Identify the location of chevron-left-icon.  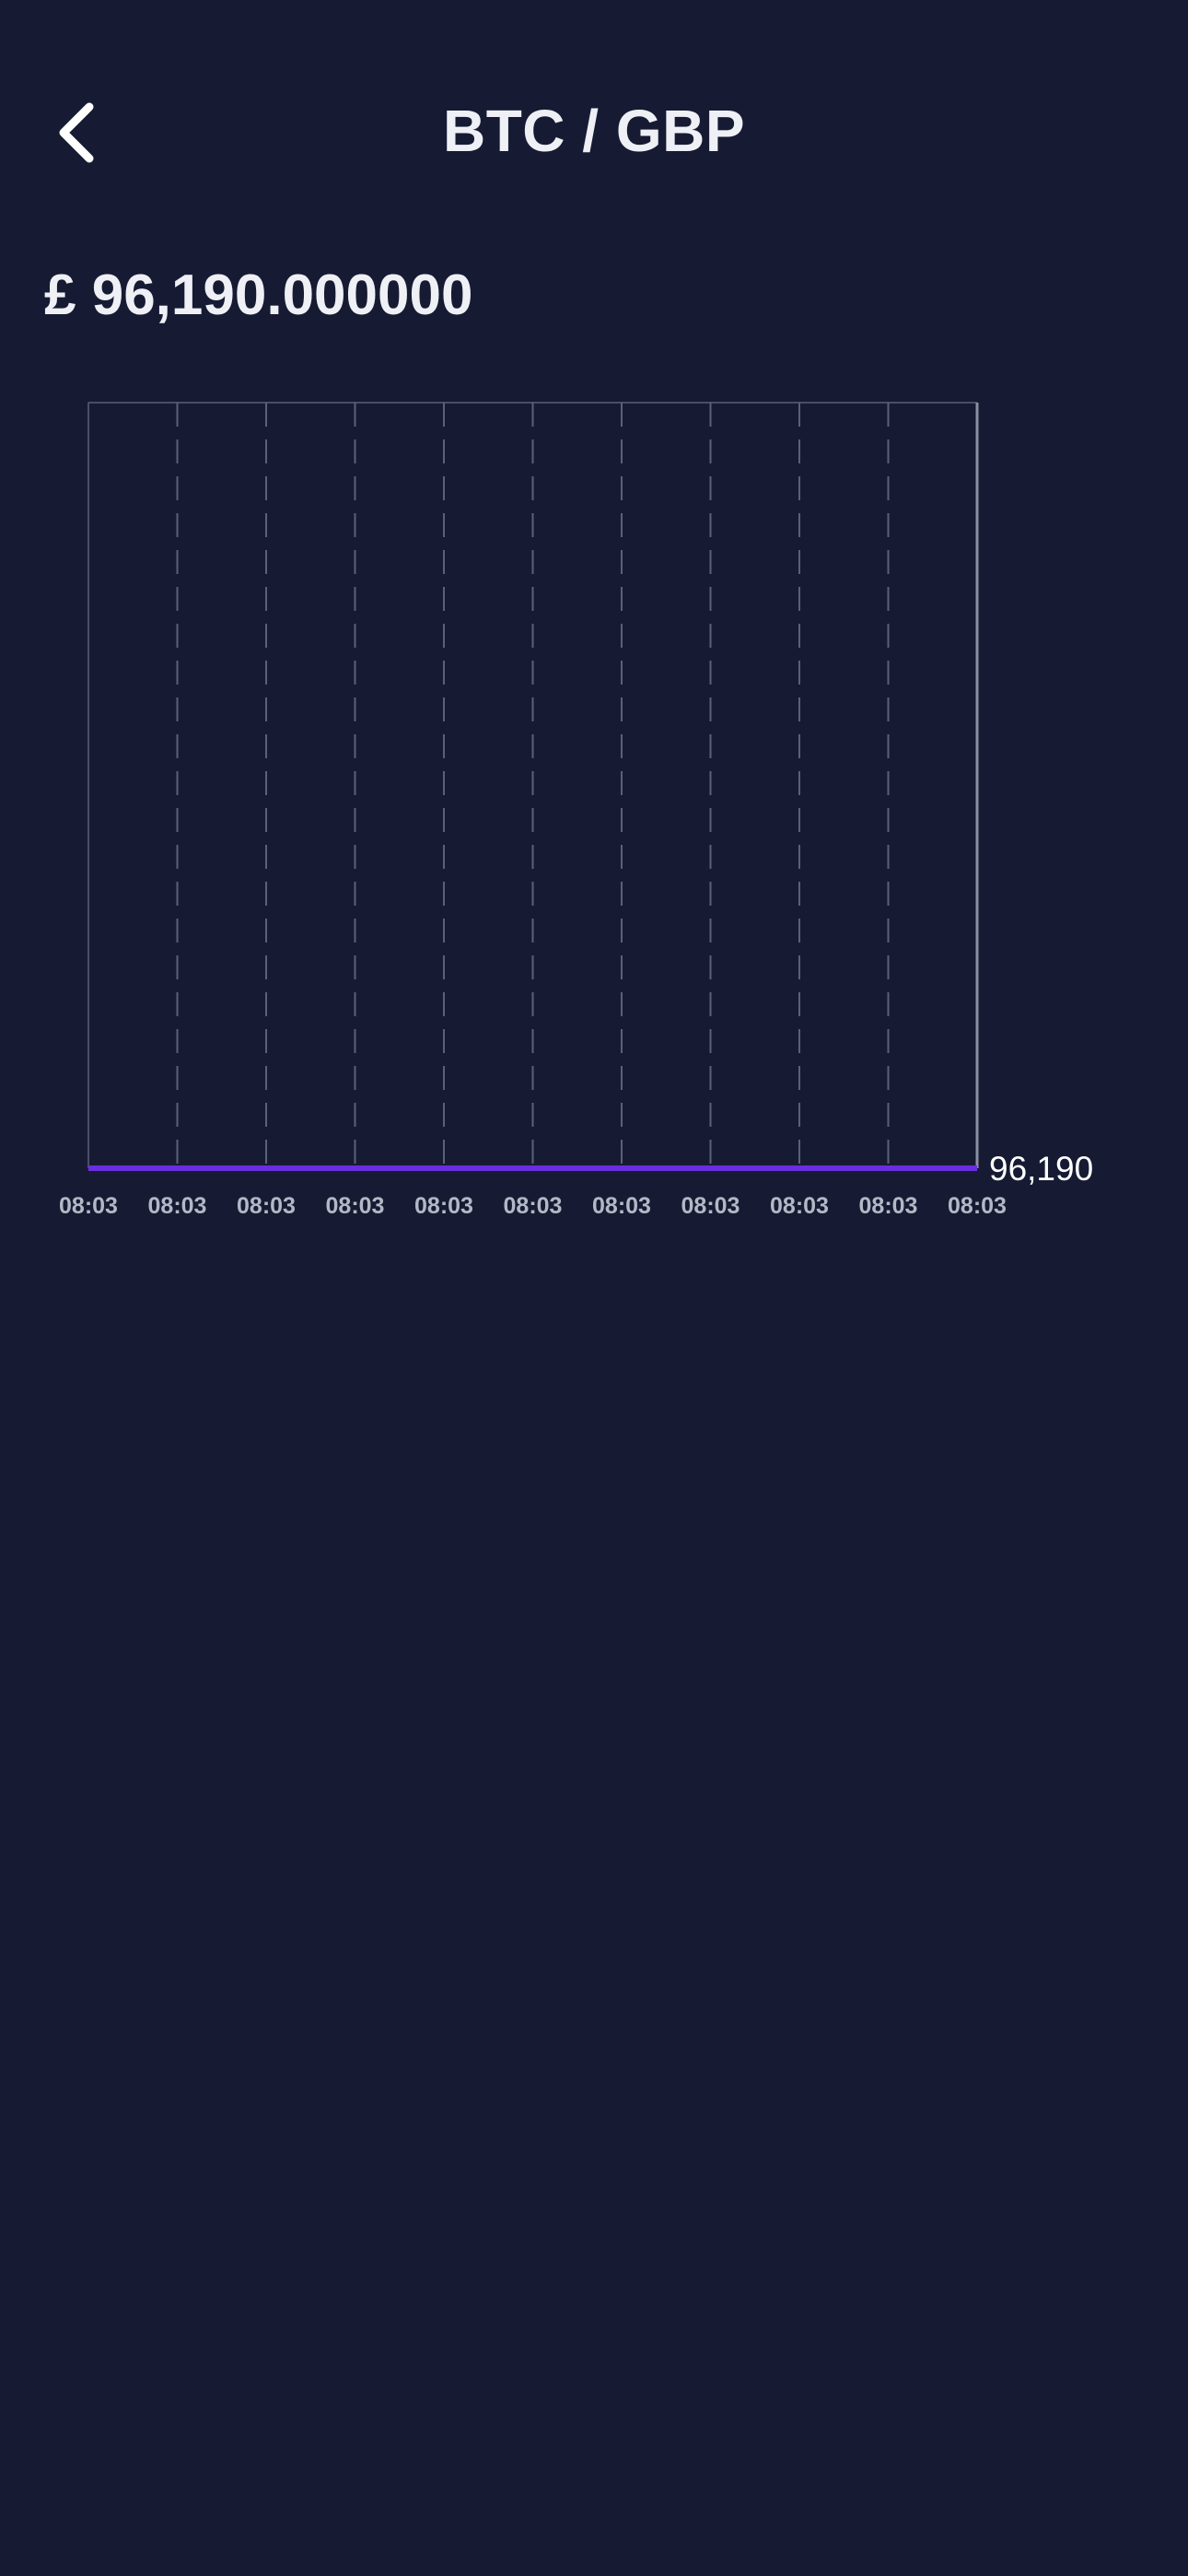
(76, 132).